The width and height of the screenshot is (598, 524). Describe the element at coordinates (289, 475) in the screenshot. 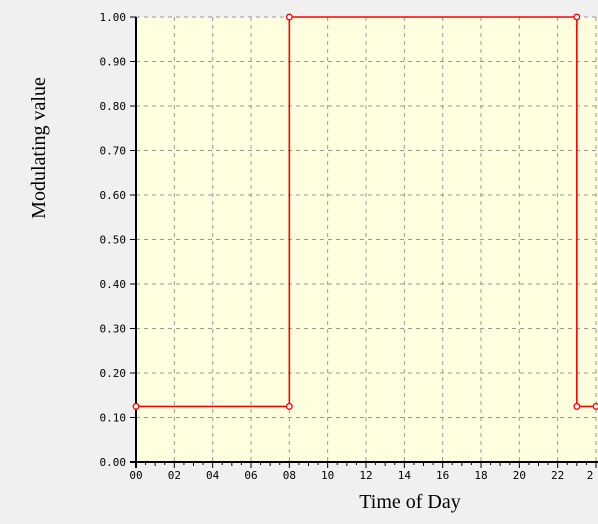

I see `x-tick-label: 08` at that location.